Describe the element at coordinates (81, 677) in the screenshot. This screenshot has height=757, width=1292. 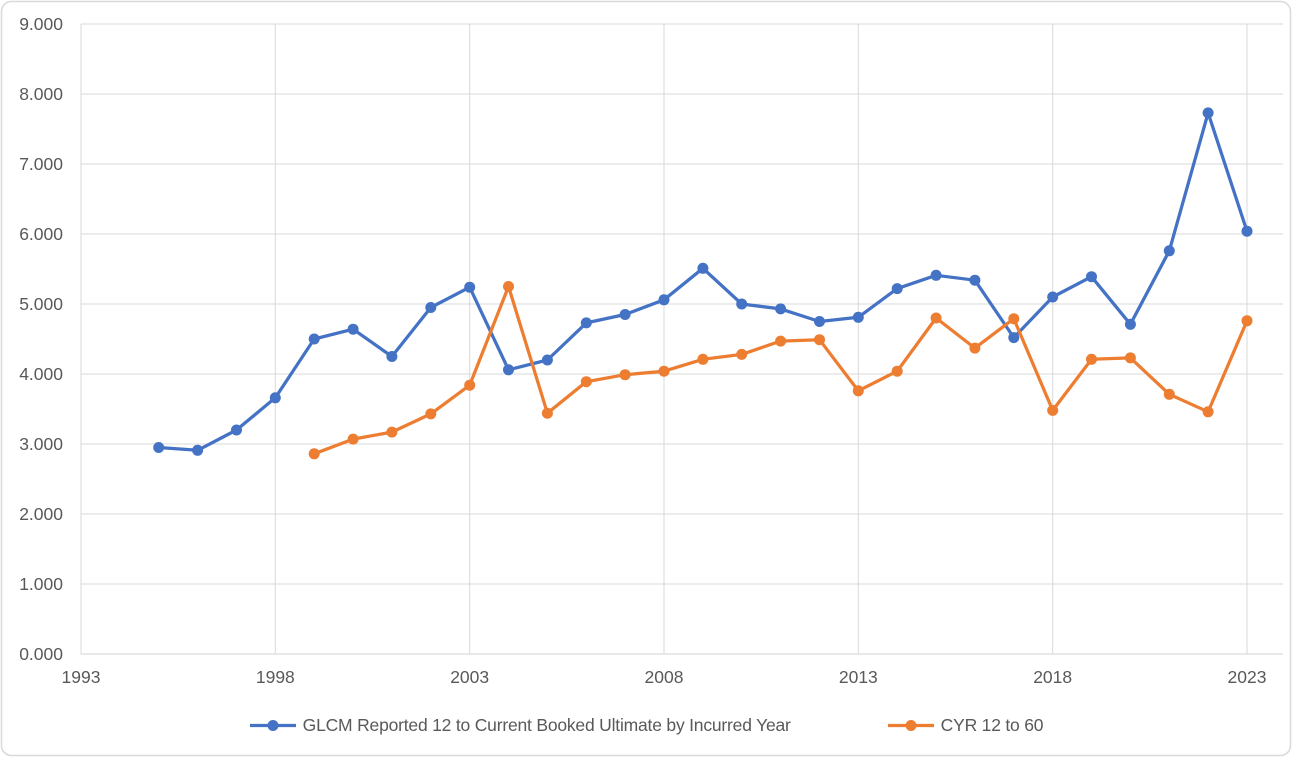
I see `x-axis-tick-label: 1993` at that location.